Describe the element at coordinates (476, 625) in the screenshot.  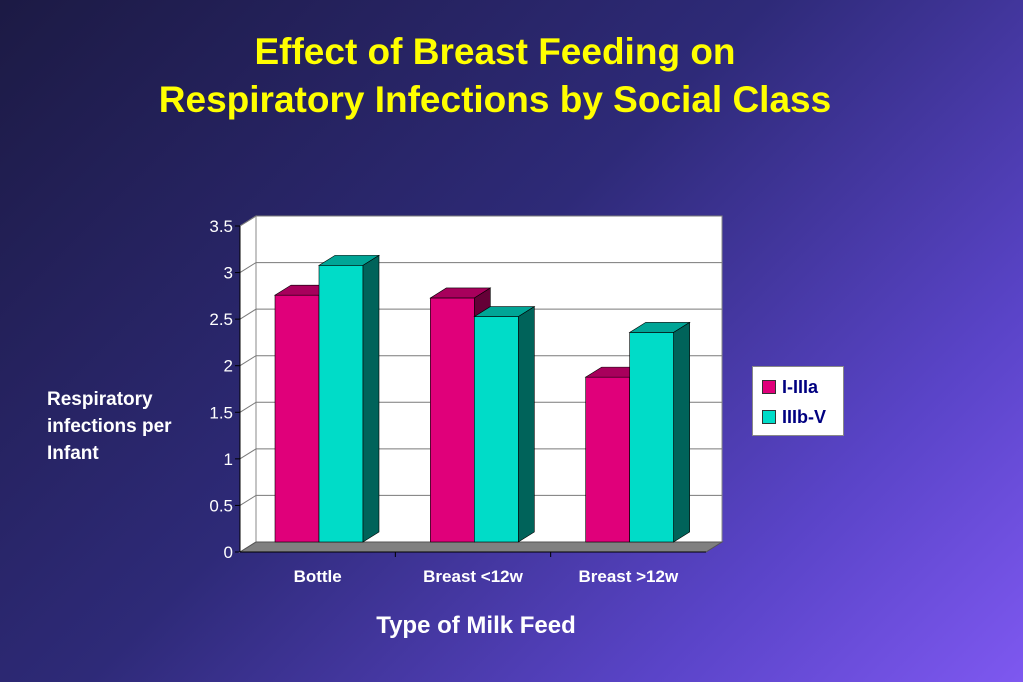
I see `x-axis-label: Type of Milk Feed` at that location.